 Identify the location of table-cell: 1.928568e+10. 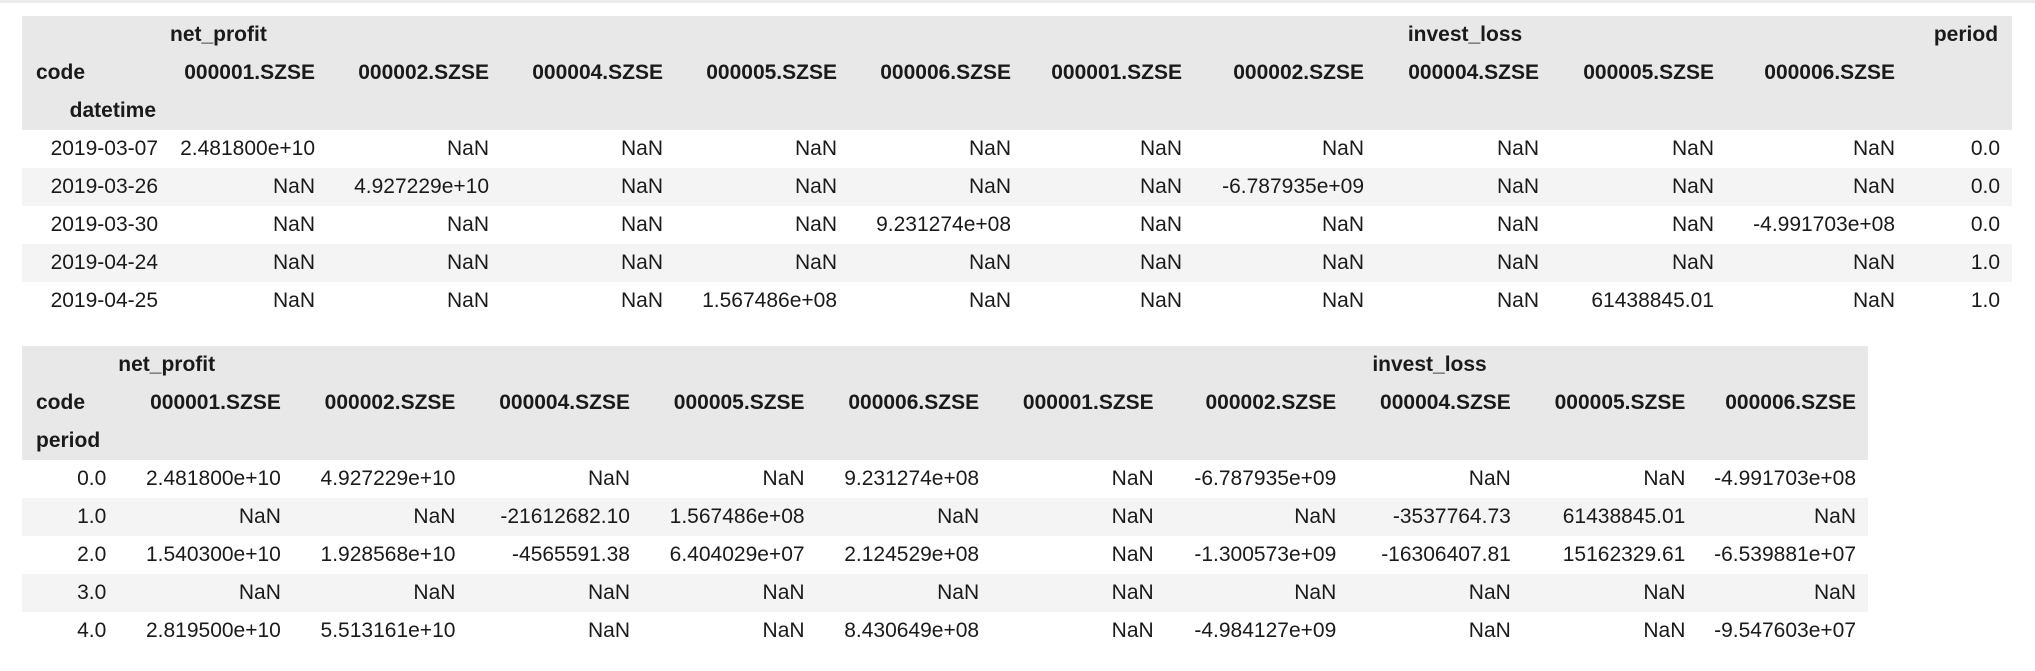
(380, 555).